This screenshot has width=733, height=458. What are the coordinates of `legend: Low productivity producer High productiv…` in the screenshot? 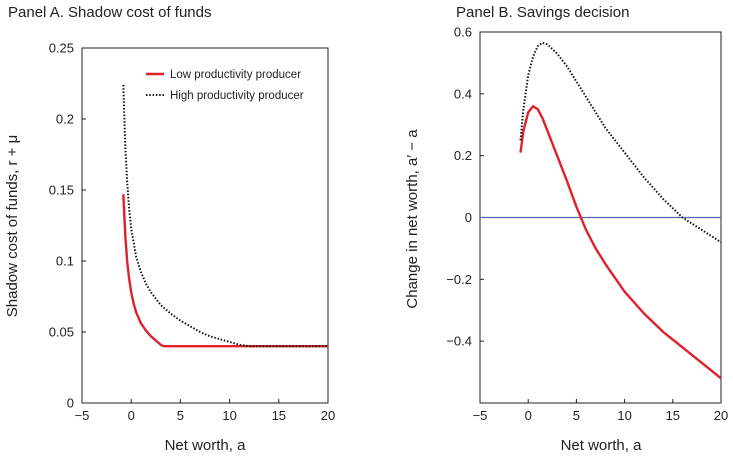 It's located at (230, 83).